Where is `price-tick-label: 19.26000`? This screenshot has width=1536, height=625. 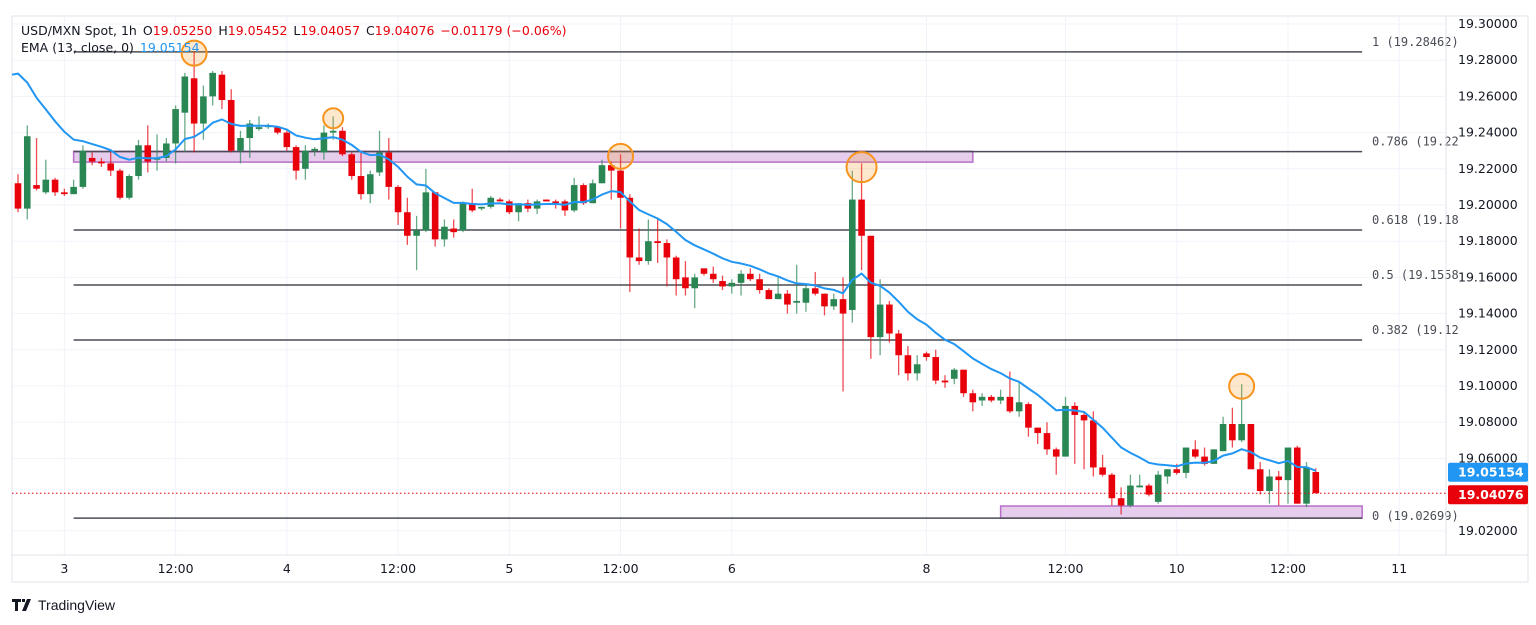 price-tick-label: 19.26000 is located at coordinates (1488, 95).